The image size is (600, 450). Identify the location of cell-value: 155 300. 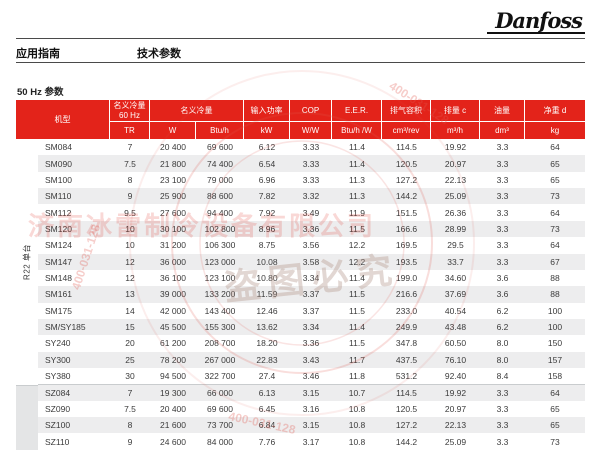
(220, 327).